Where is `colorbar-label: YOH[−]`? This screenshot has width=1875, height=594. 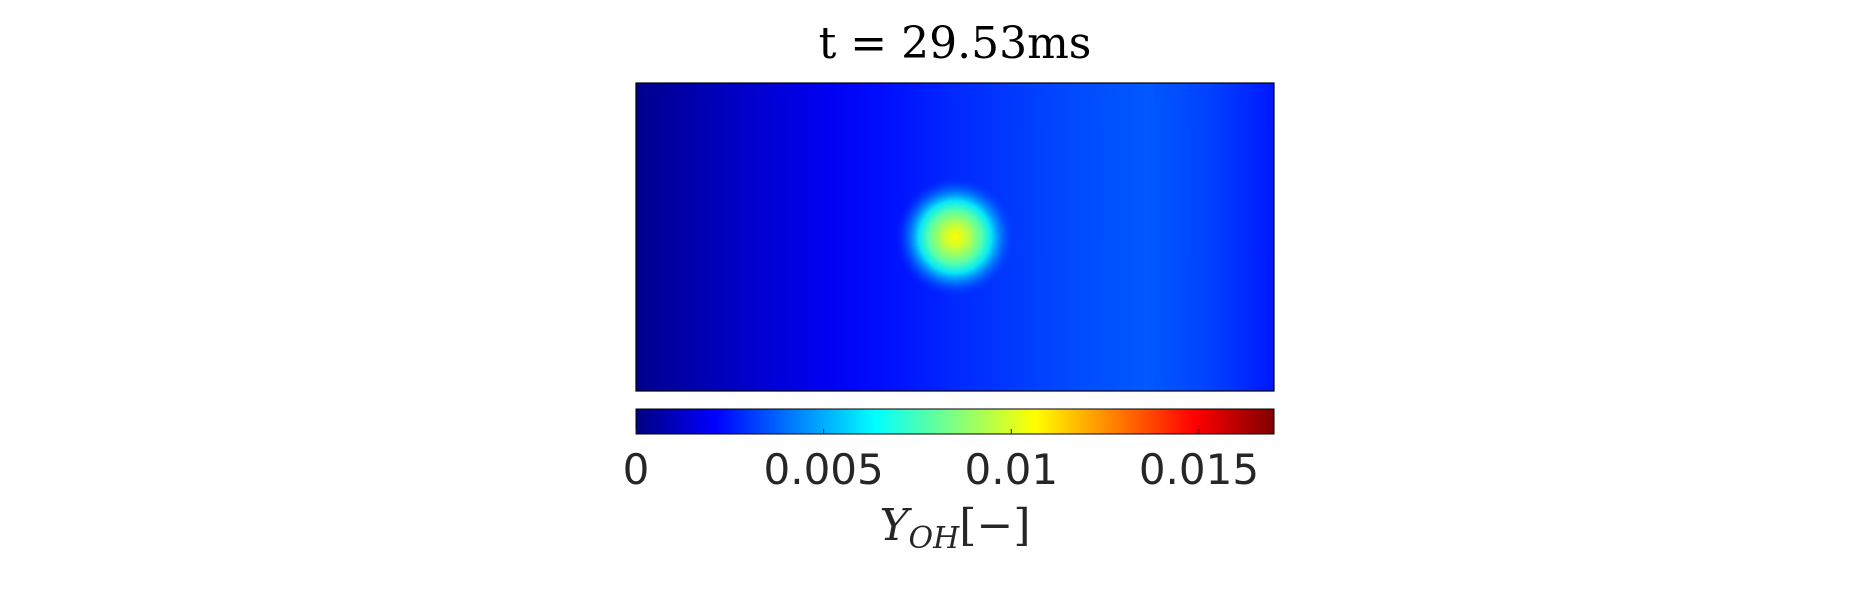
colorbar-label: YOH[−] is located at coordinates (954, 528).